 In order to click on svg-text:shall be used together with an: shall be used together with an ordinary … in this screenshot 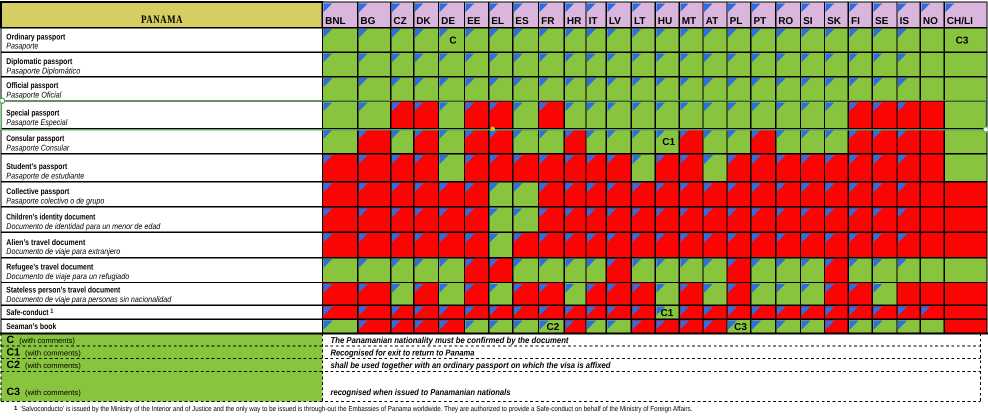, I will do `click(471, 365)`.